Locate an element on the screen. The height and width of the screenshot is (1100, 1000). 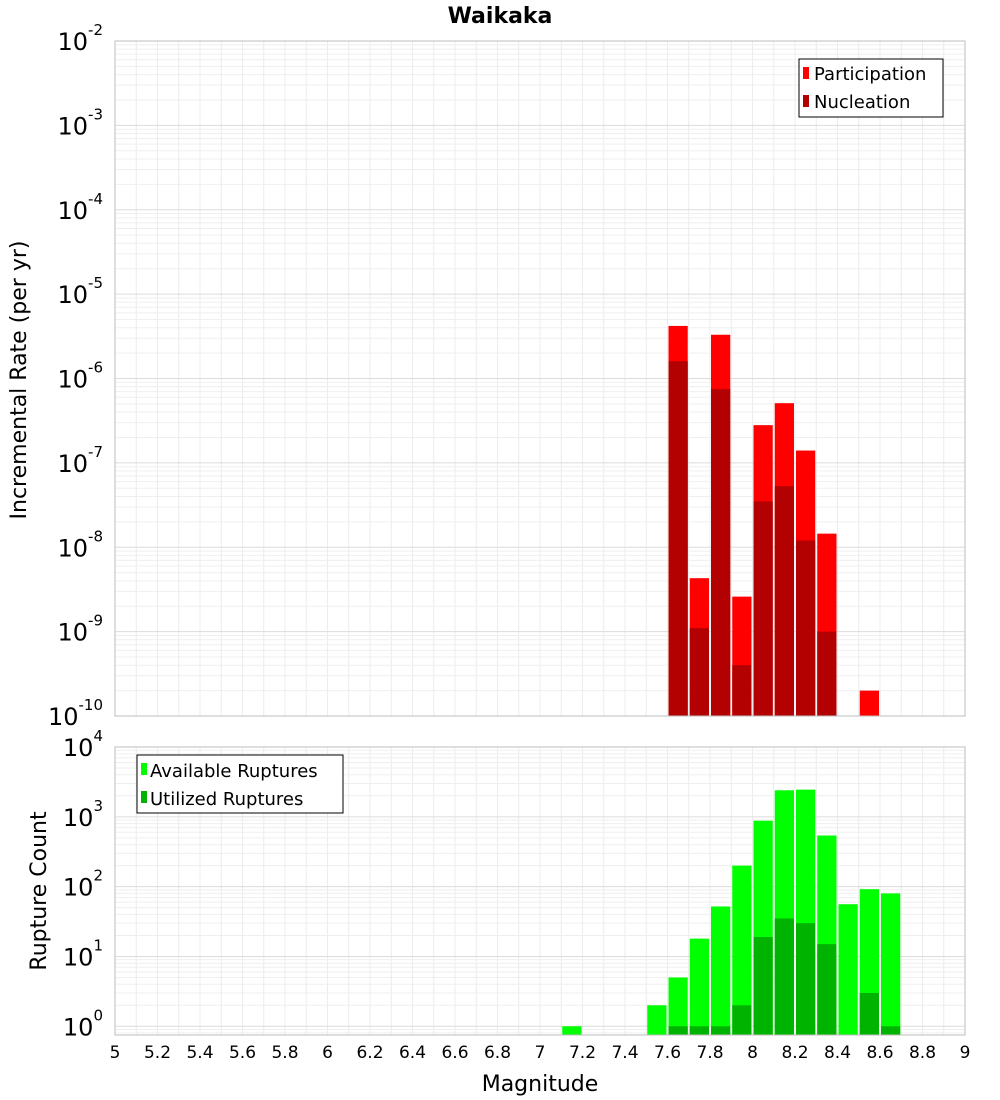
top-legend: Participation Nucleation is located at coordinates (871, 88).